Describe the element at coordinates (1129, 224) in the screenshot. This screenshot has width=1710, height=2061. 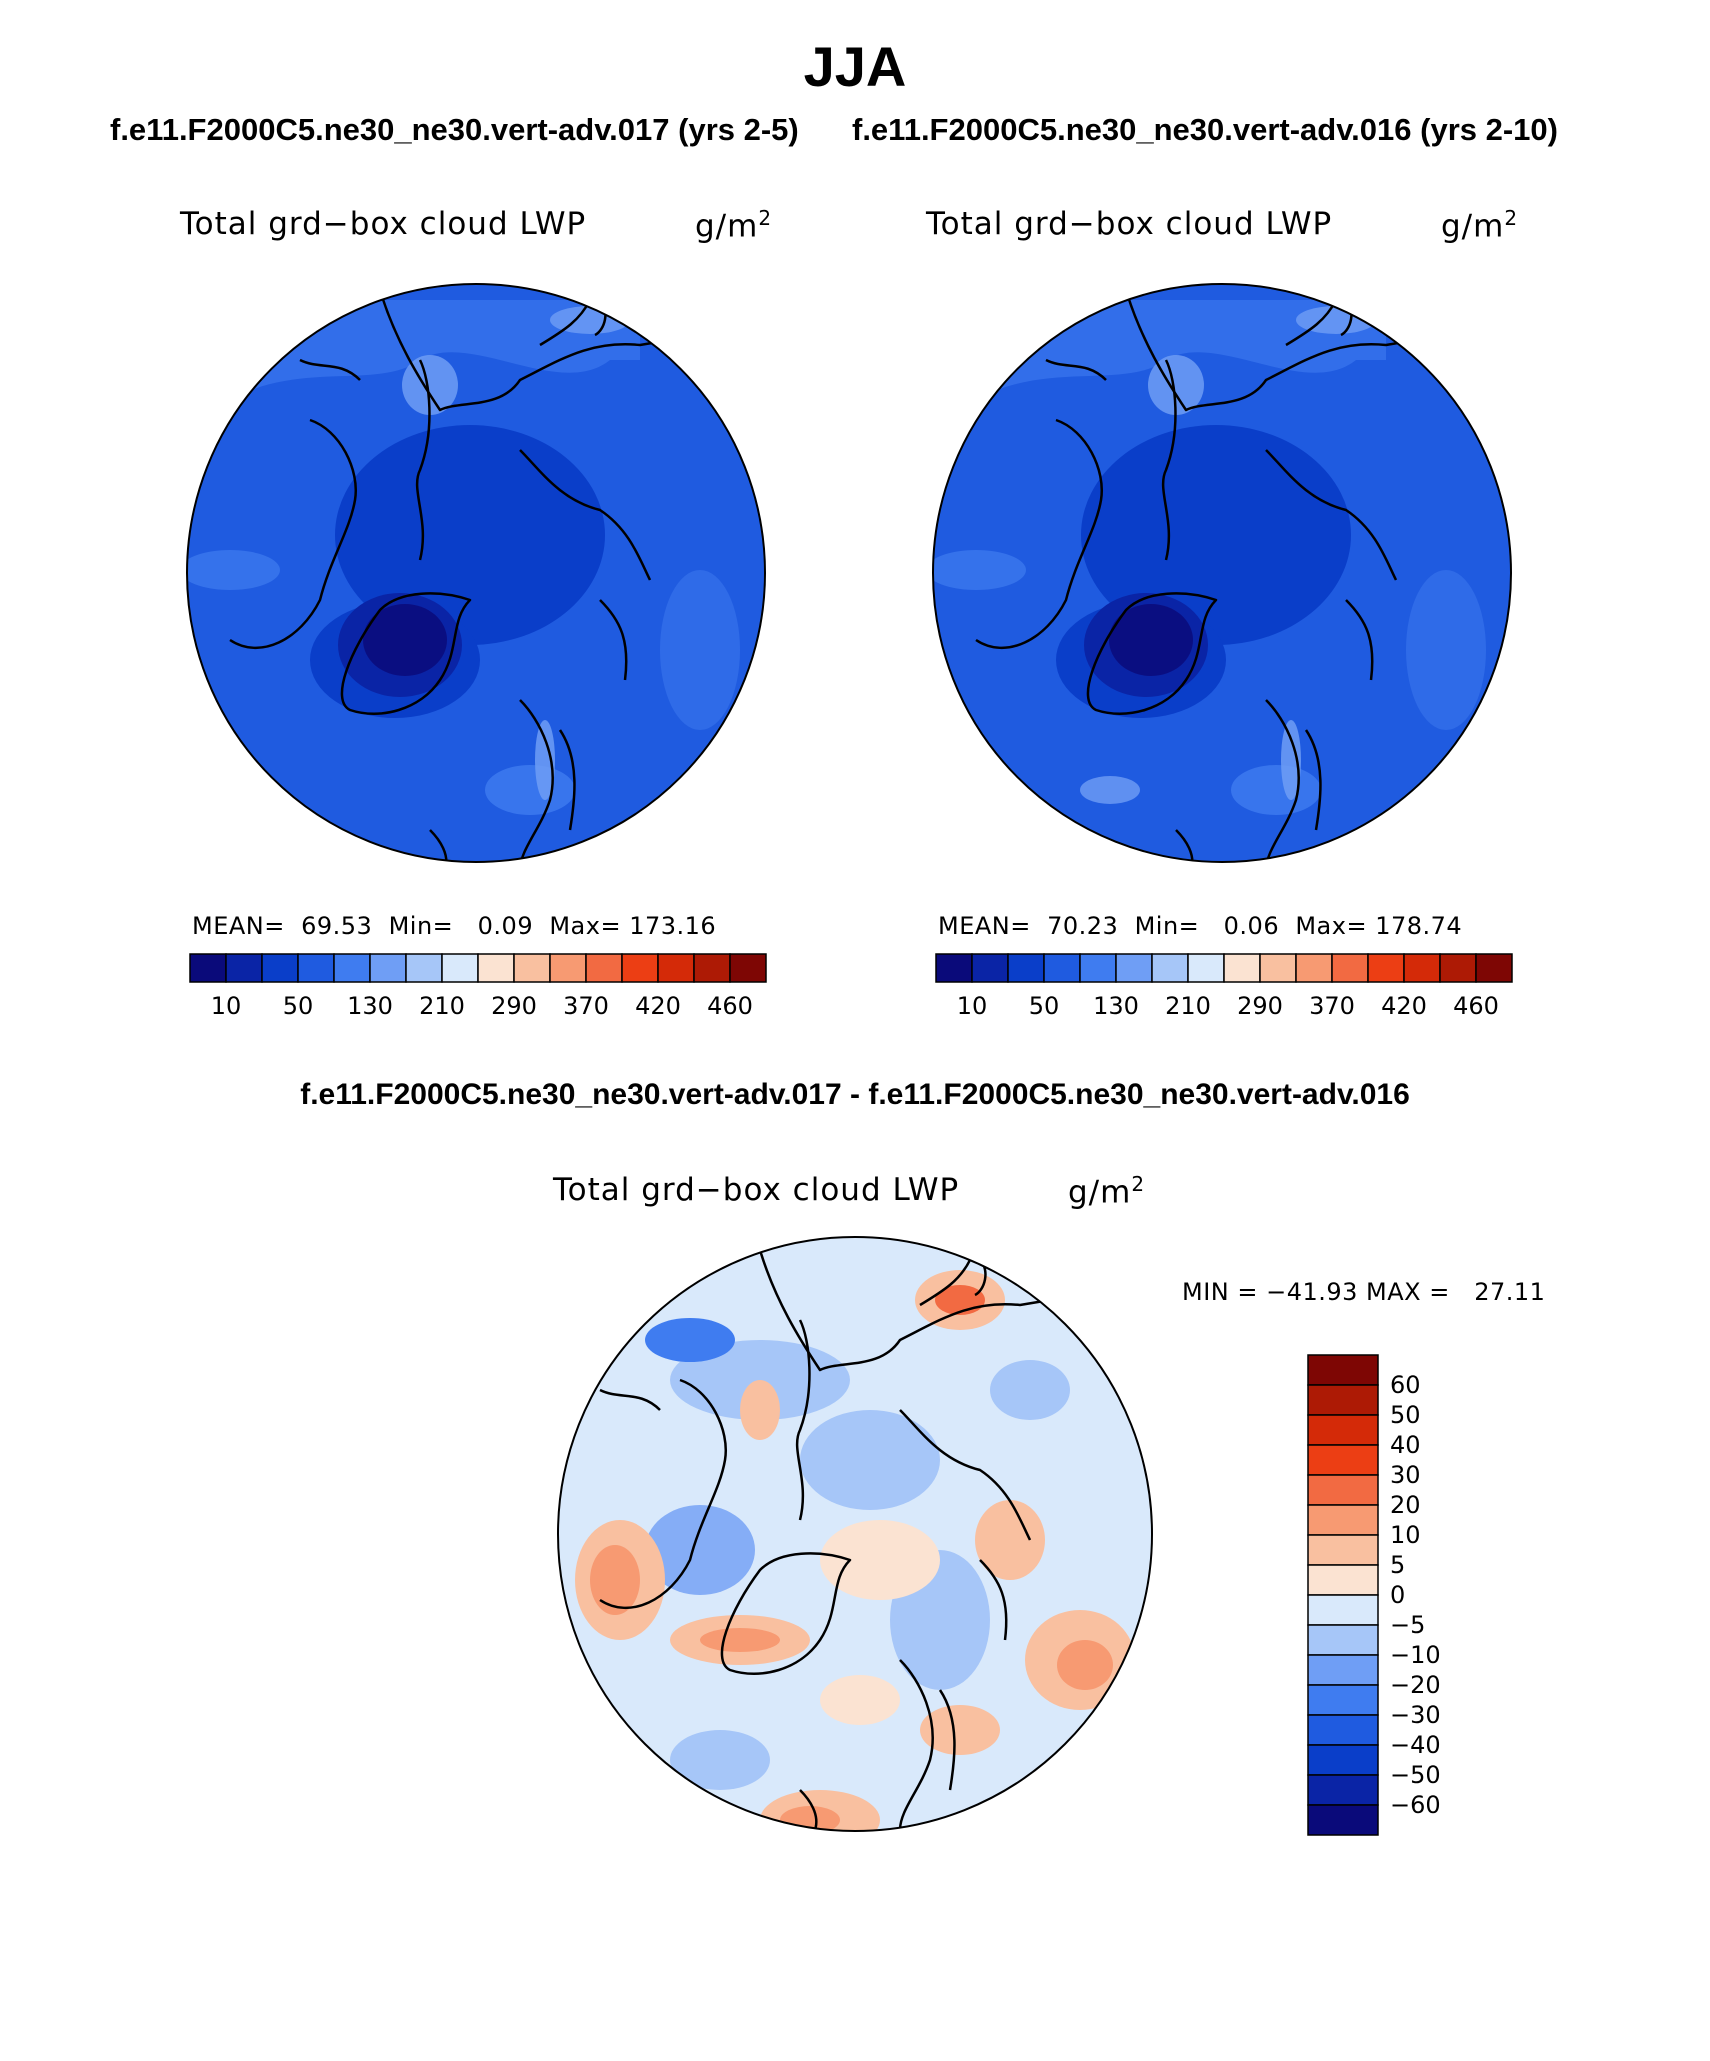
I see `panel-b-title: Total grd−box cloud LWP` at that location.